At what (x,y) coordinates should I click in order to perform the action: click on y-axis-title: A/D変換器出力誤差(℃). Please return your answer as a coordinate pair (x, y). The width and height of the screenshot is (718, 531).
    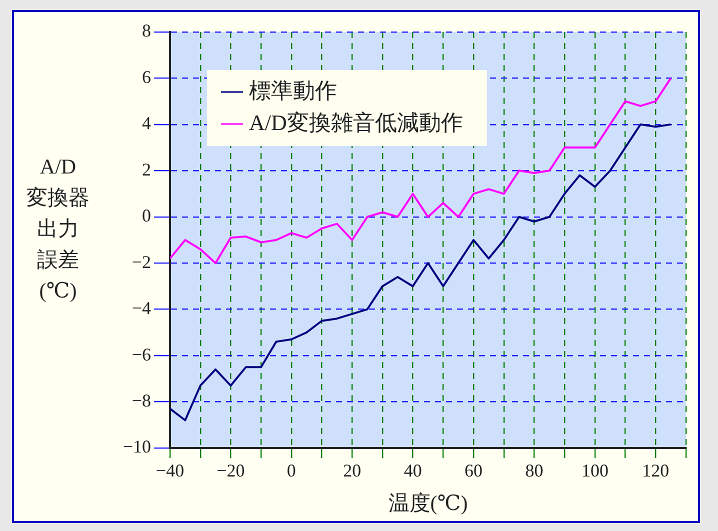
    Looking at the image, I should click on (58, 228).